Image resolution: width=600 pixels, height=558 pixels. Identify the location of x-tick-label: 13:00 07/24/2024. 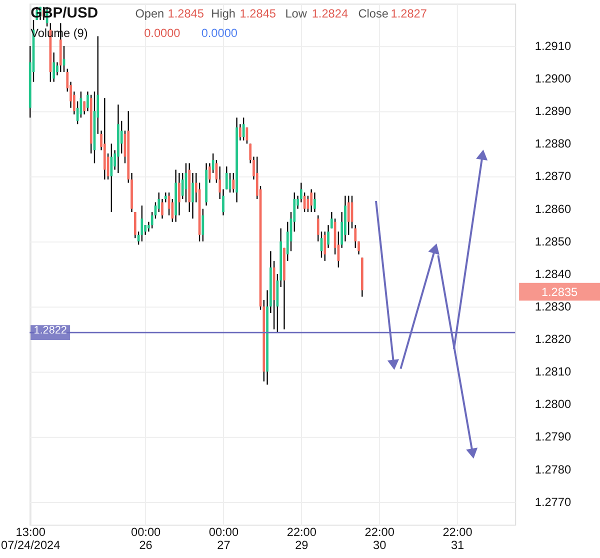
(31, 538).